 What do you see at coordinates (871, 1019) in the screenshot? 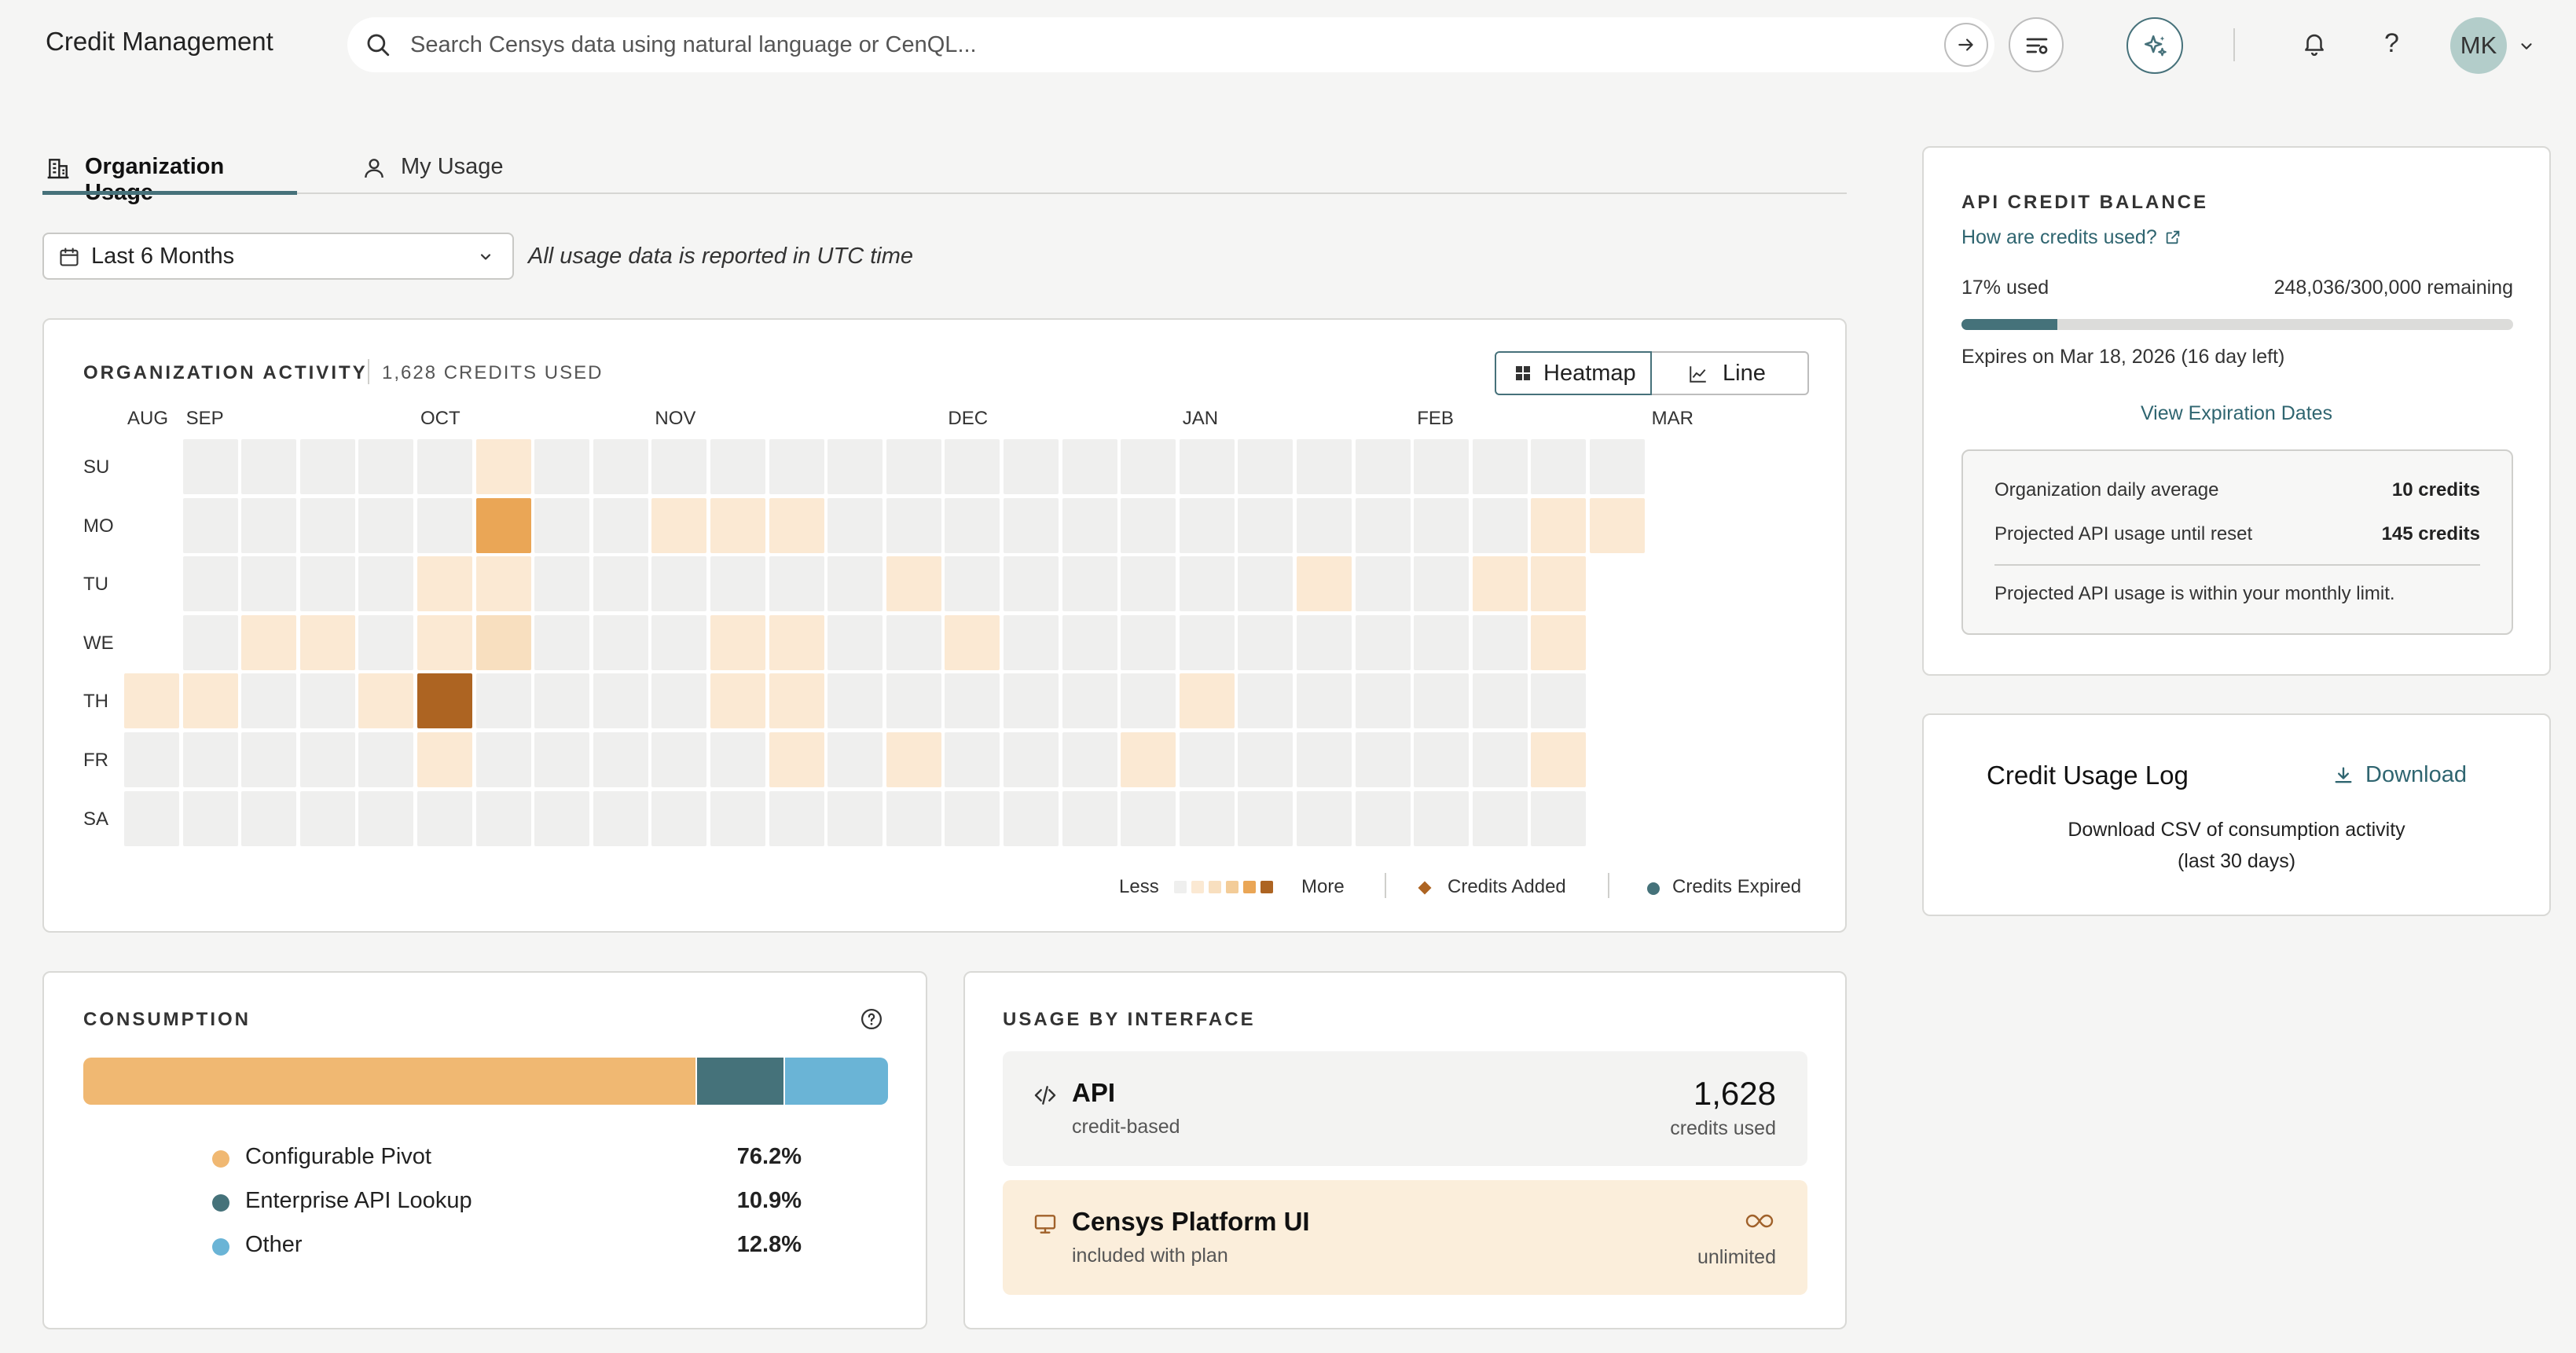
I see `help-circle-icon` at bounding box center [871, 1019].